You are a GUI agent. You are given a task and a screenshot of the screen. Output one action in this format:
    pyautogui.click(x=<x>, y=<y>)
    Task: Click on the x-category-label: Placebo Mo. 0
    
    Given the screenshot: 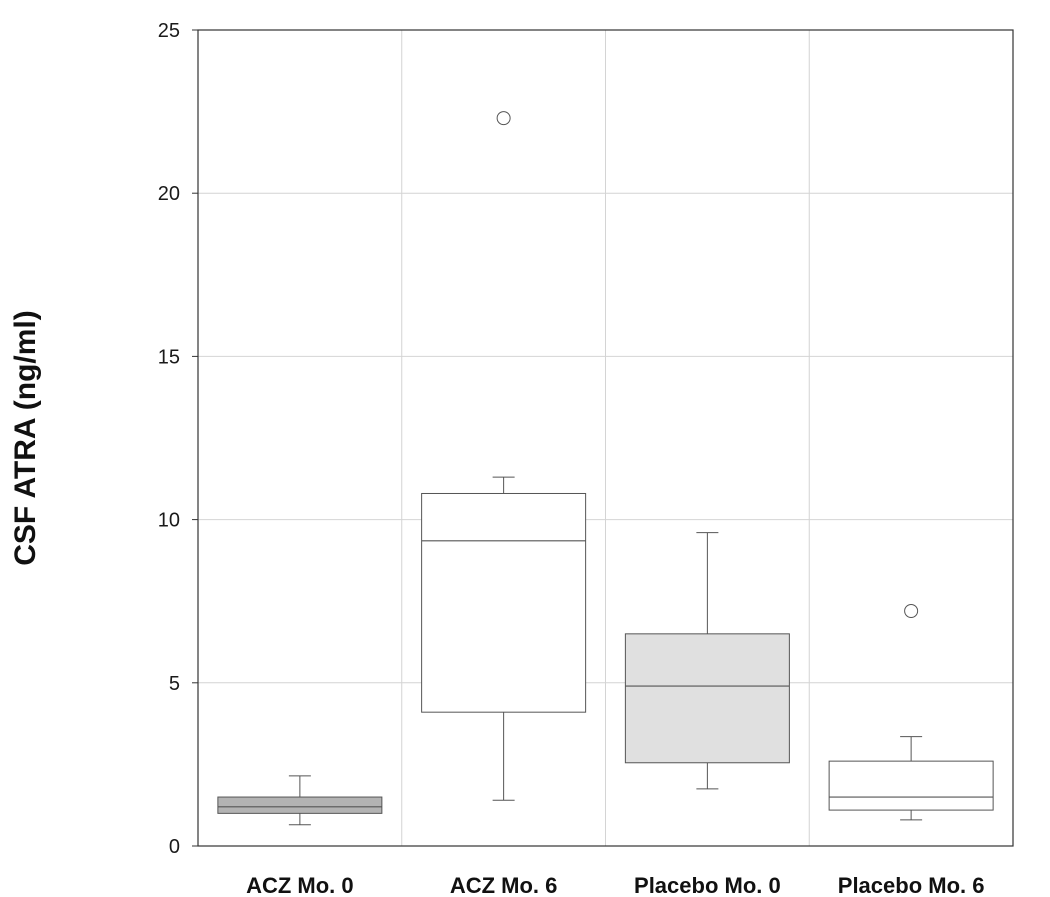 What is the action you would take?
    pyautogui.click(x=707, y=885)
    